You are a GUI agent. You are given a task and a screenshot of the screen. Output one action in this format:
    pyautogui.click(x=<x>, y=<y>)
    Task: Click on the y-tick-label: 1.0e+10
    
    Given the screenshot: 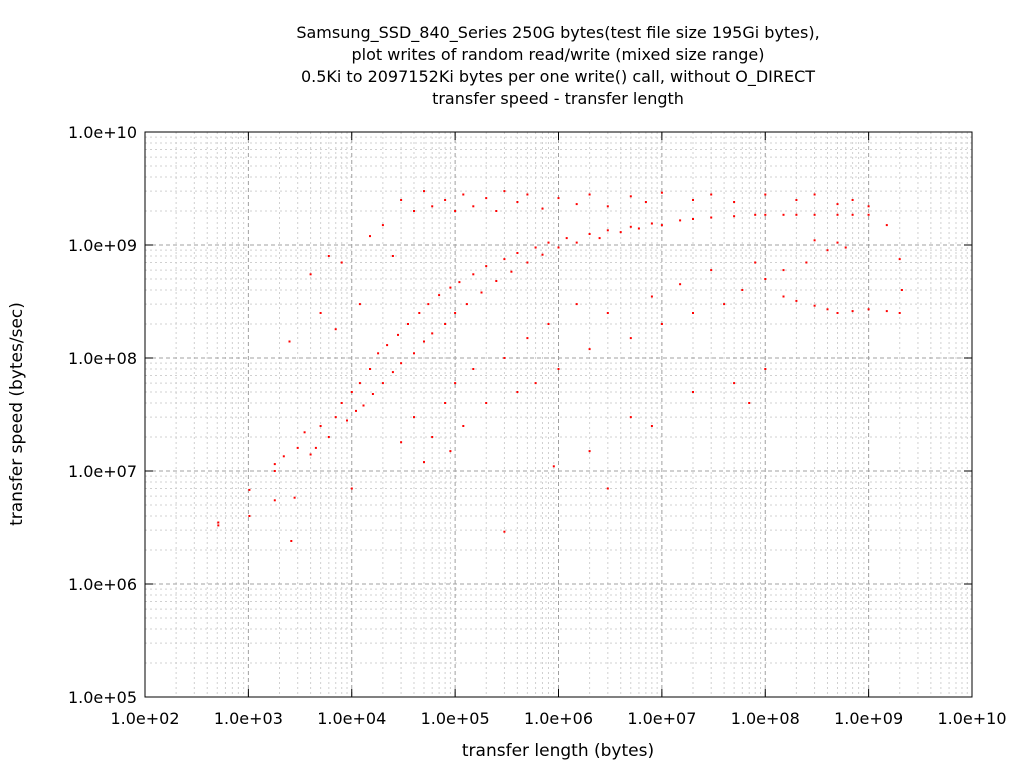 What is the action you would take?
    pyautogui.click(x=102, y=132)
    